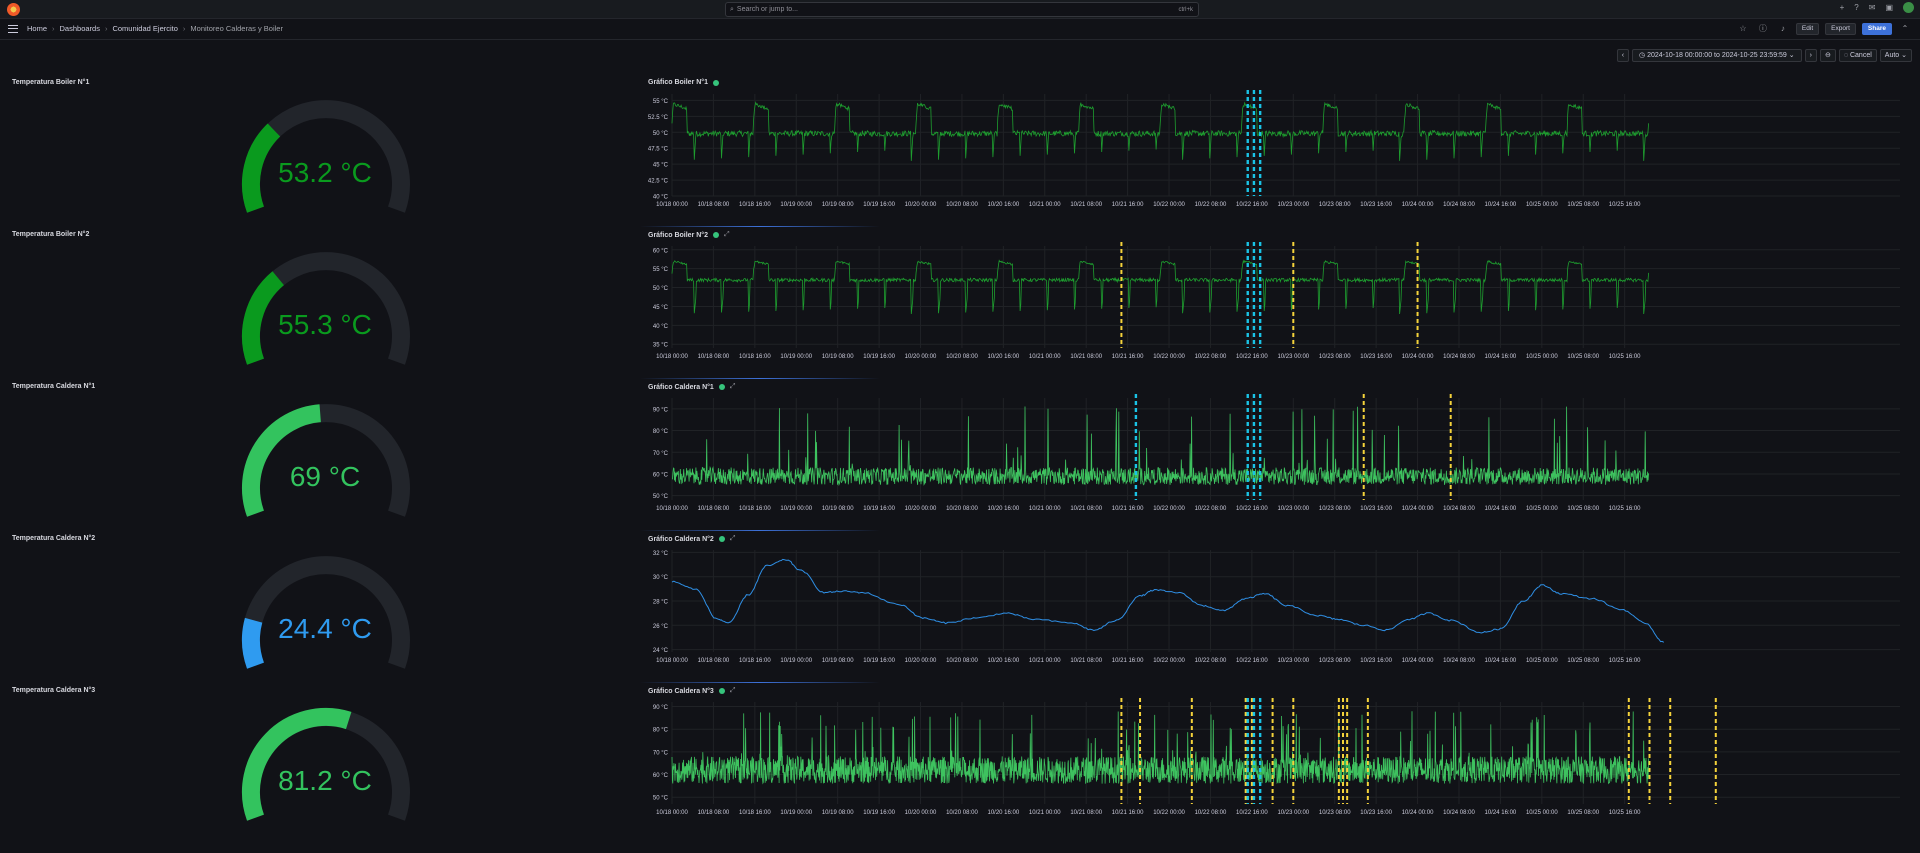 The image size is (1920, 853). Describe the element at coordinates (661, 731) in the screenshot. I see `y-tick-label: 80 °C` at that location.